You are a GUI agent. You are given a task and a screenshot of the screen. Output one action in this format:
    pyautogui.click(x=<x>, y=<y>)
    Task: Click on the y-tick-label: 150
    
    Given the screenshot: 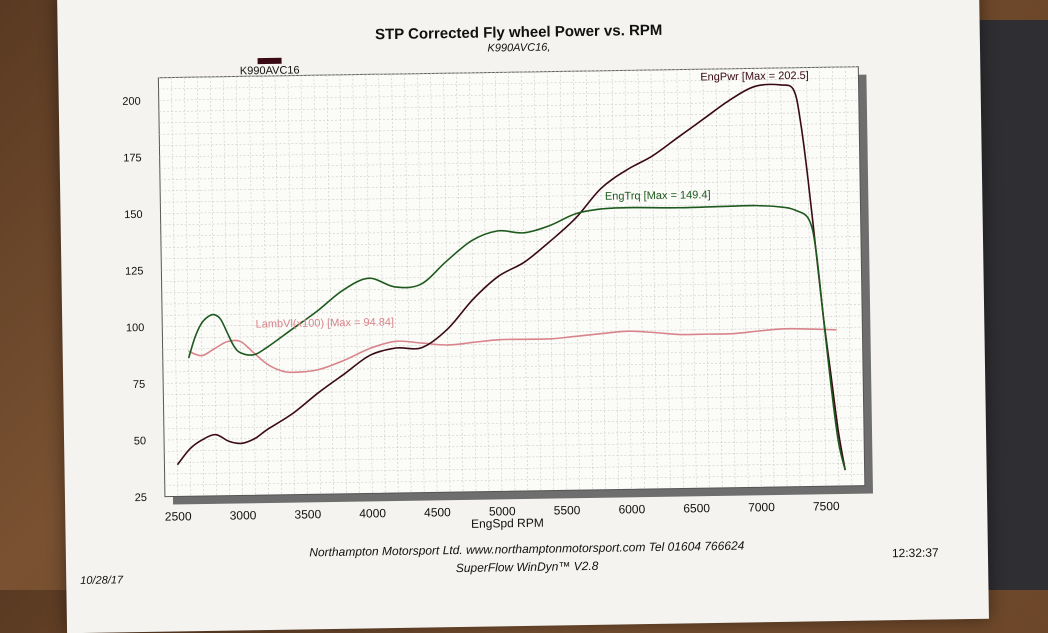 What is the action you would take?
    pyautogui.click(x=133, y=215)
    